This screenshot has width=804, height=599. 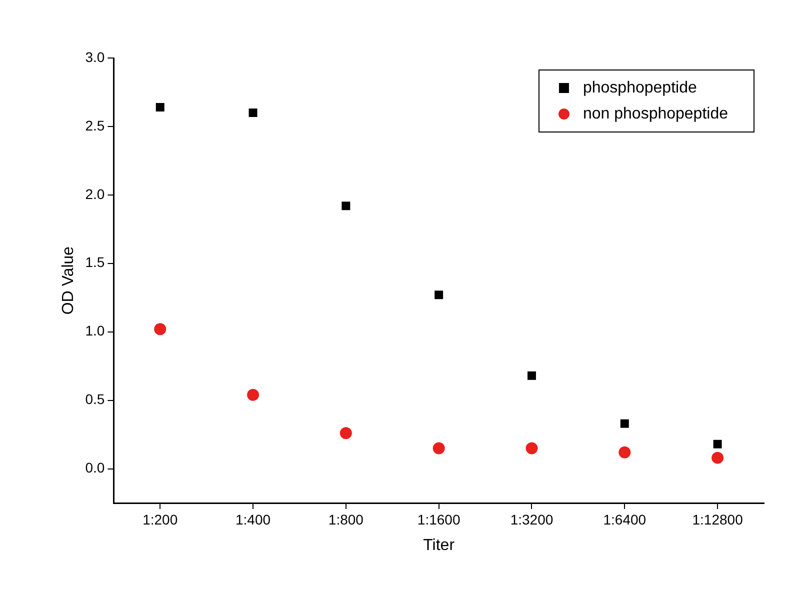 I want to click on x-tick-label: 1:1600, so click(x=438, y=519).